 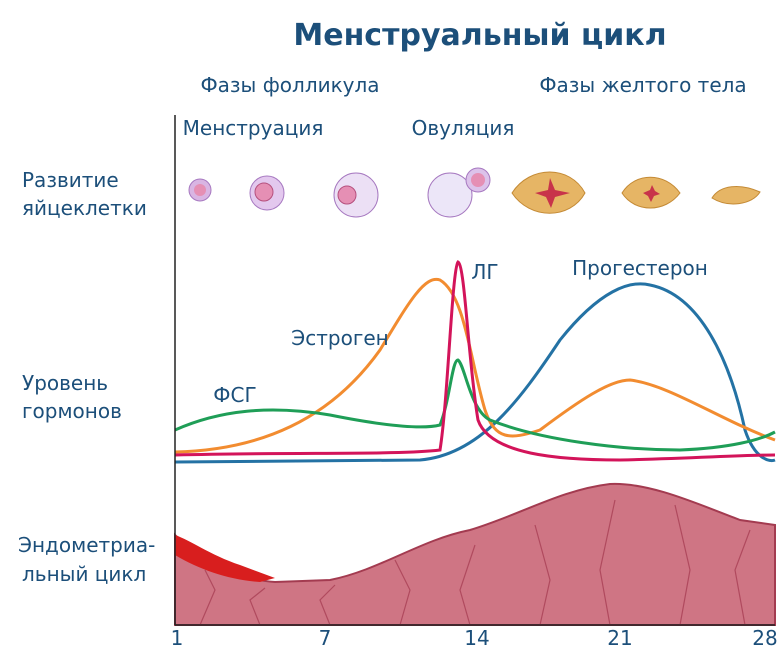 What do you see at coordinates (177, 638) in the screenshot?
I see `day-label: 1` at bounding box center [177, 638].